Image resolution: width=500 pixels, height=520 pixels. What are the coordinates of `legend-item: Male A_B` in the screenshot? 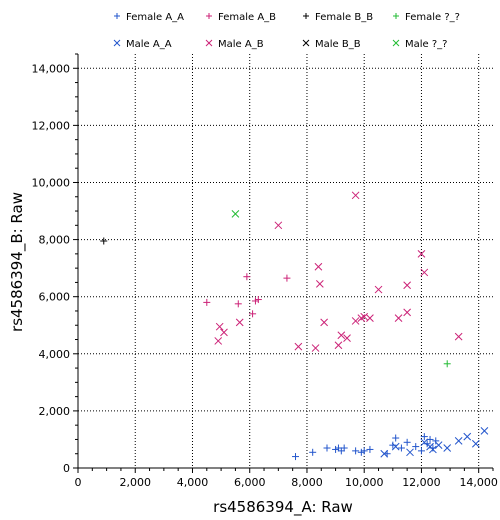 It's located at (234, 44).